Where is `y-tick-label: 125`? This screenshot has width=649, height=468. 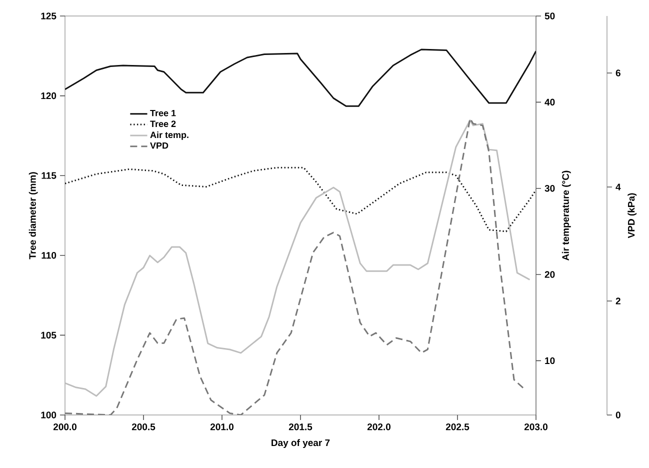
y-tick-label: 125 is located at coordinates (48, 16).